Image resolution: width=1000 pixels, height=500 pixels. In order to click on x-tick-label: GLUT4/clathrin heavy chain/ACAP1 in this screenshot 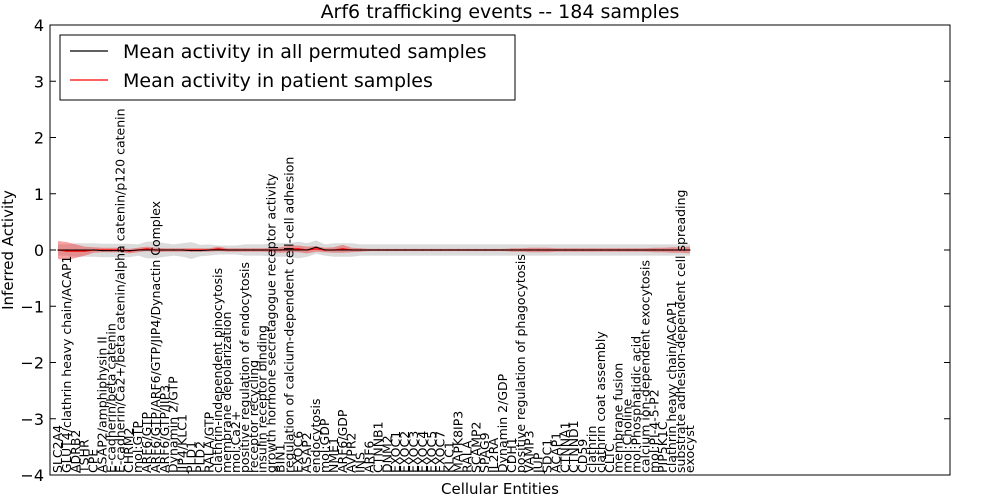, I will do `click(66, 364)`.